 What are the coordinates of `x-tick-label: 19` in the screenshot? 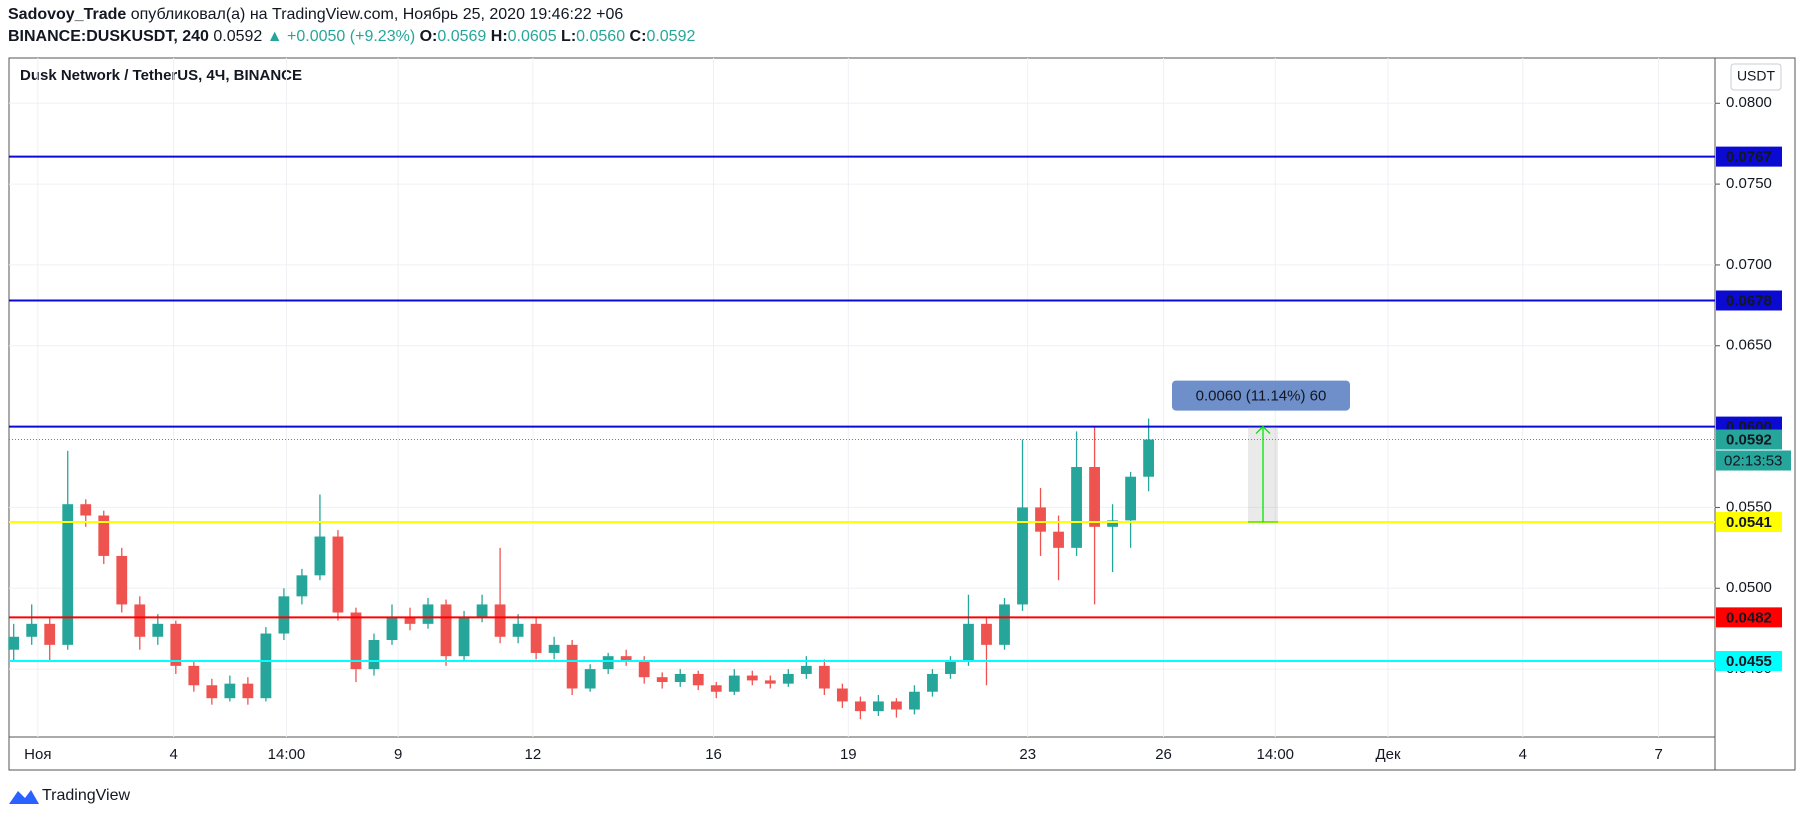 It's located at (848, 754).